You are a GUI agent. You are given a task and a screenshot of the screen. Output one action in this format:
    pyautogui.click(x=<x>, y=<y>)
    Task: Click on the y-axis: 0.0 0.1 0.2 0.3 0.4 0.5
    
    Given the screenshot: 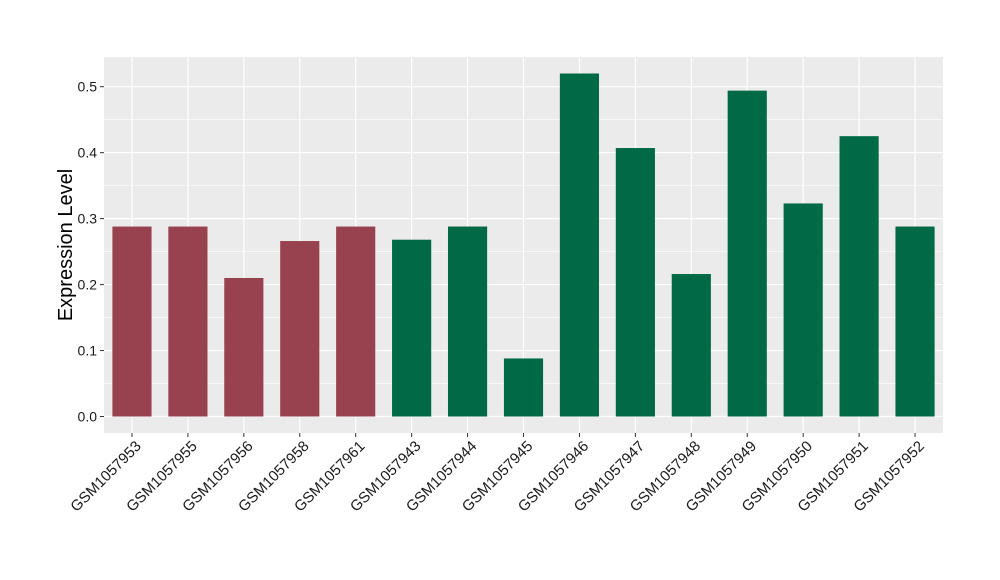 What is the action you would take?
    pyautogui.click(x=91, y=252)
    